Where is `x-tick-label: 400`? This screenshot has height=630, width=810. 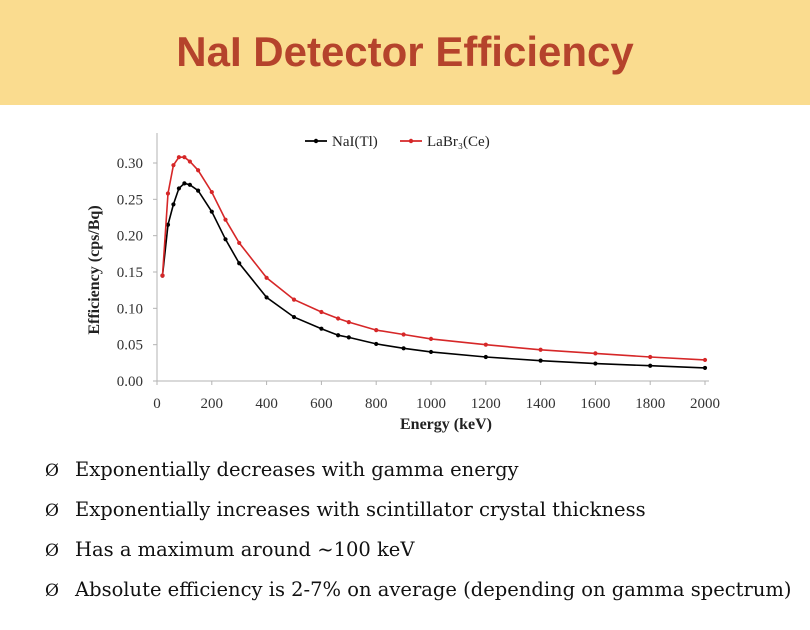
x-tick-label: 400 is located at coordinates (266, 404).